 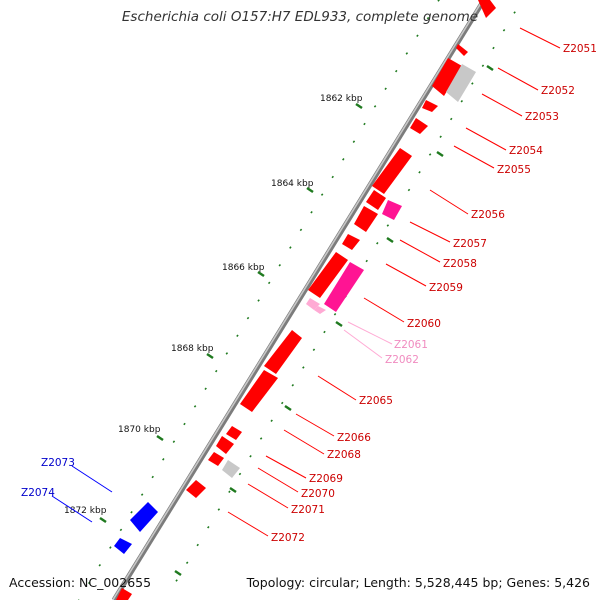 What do you see at coordinates (288, 538) in the screenshot?
I see `gene-label: Z2072` at bounding box center [288, 538].